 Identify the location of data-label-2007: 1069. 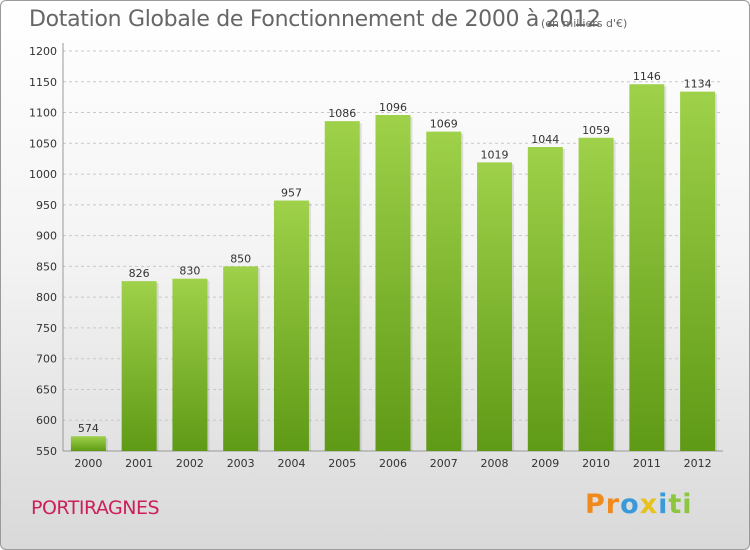
(444, 124).